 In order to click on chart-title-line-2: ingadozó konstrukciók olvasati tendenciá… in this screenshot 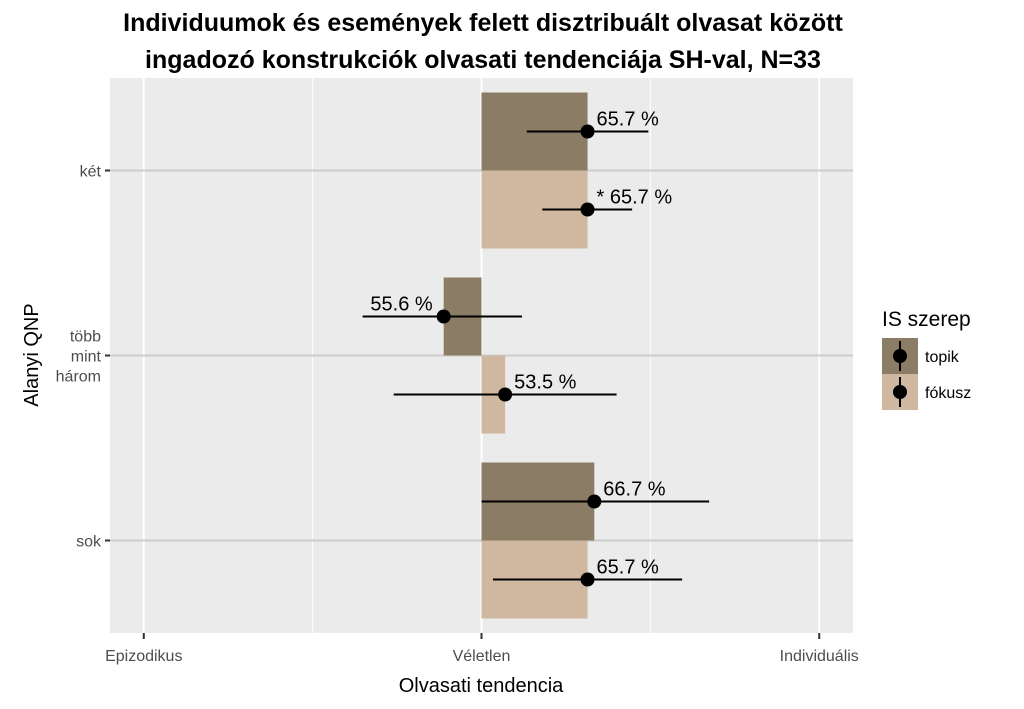, I will do `click(483, 60)`.